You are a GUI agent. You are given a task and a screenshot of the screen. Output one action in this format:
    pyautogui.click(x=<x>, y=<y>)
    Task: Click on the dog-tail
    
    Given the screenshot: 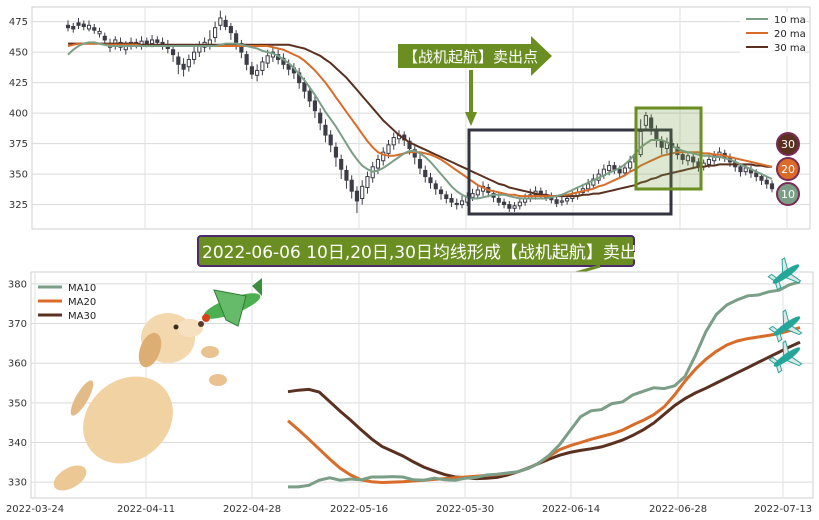 What is the action you would take?
    pyautogui.click(x=82, y=398)
    